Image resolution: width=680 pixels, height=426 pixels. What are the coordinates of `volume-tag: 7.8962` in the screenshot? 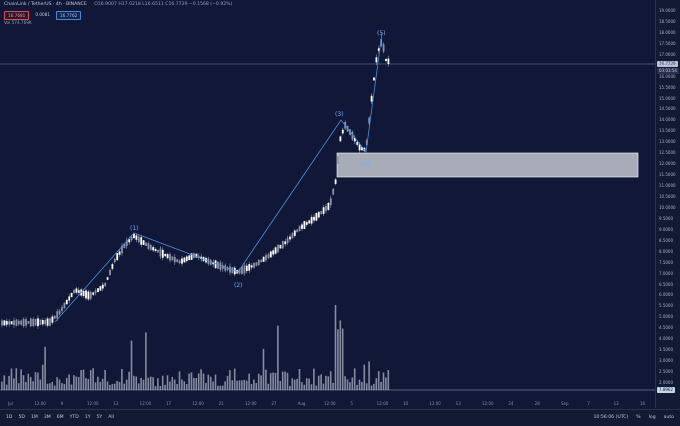 It's located at (666, 390).